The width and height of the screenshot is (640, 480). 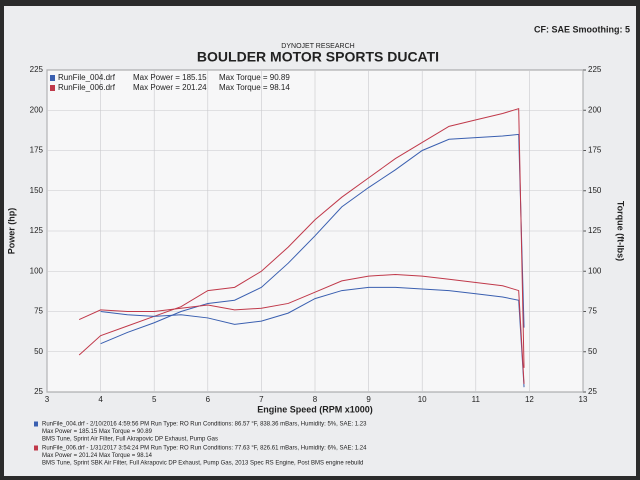 I want to click on y2-tick-label: 225, so click(x=595, y=69).